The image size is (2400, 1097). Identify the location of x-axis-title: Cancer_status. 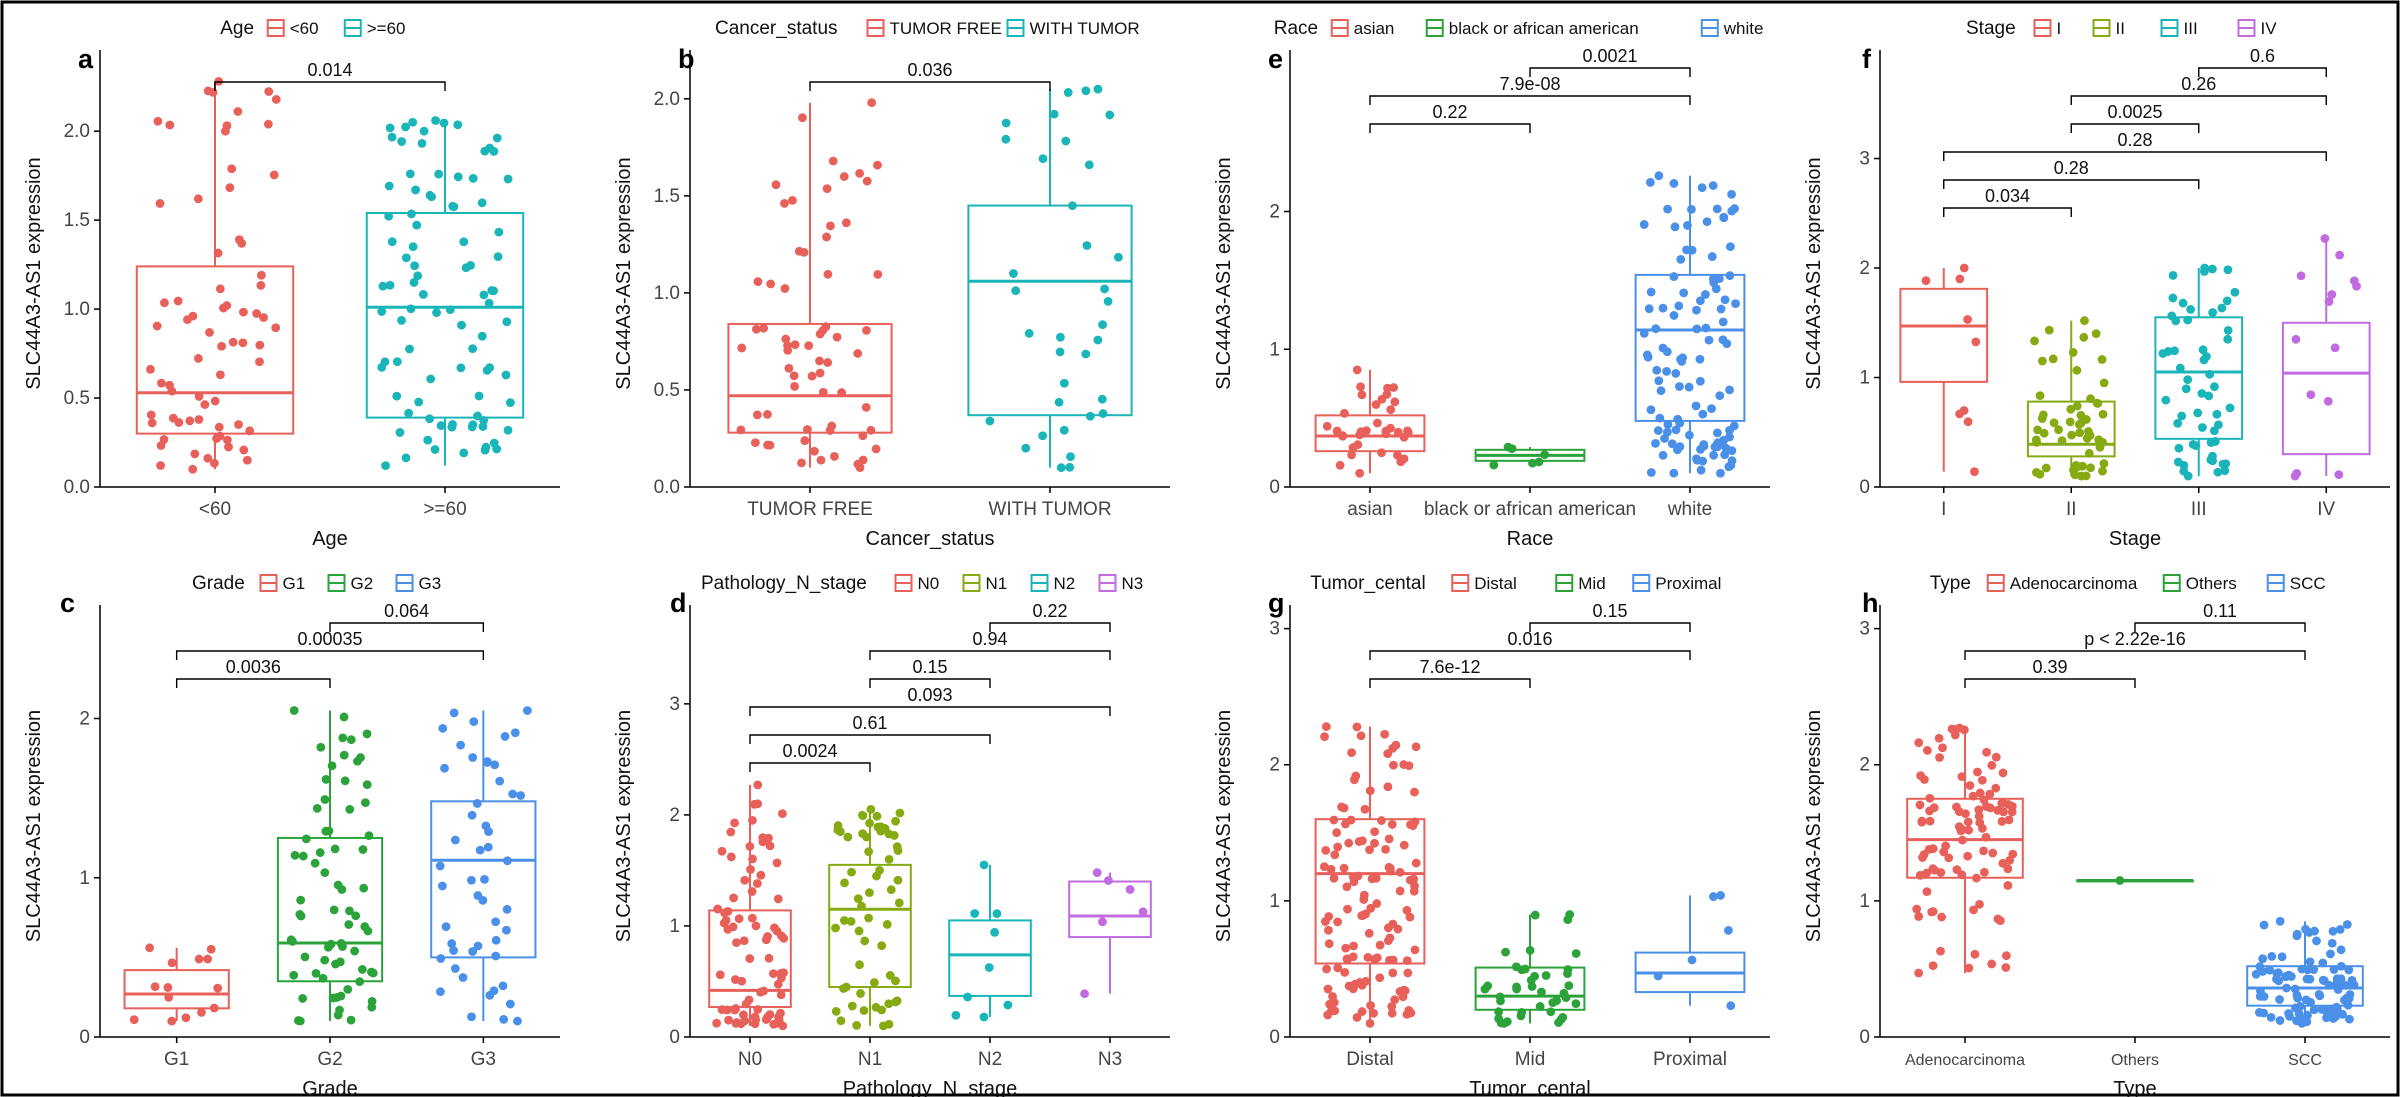
(930, 539).